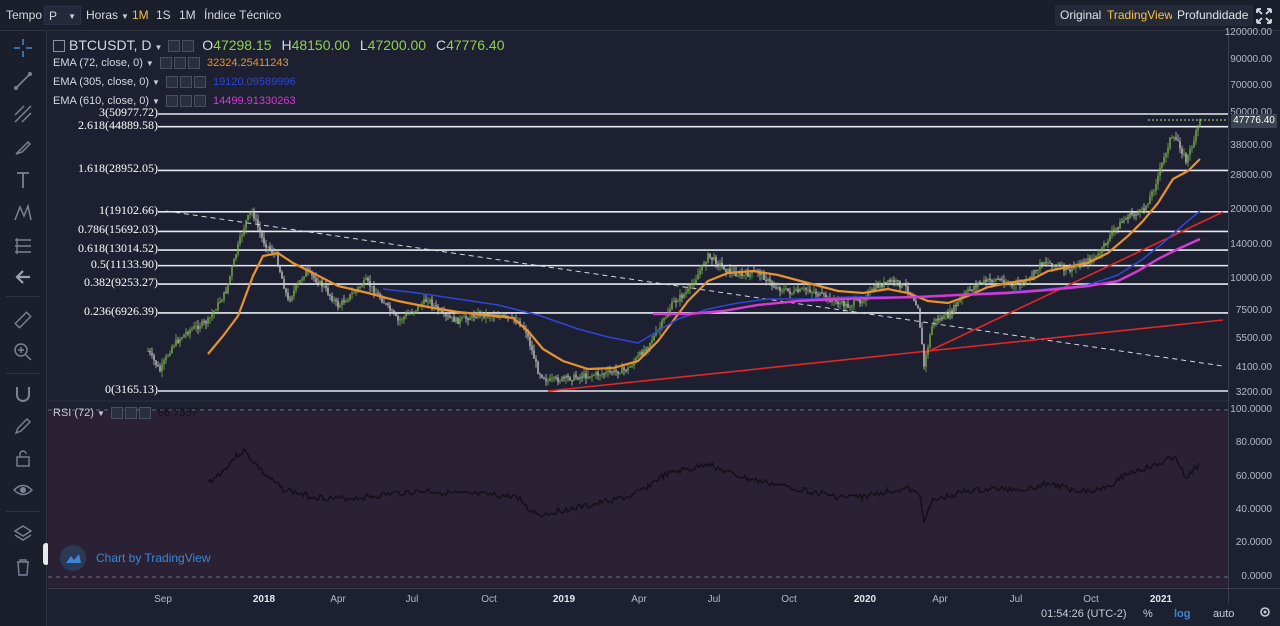 Image resolution: width=1280 pixels, height=626 pixels. Describe the element at coordinates (23, 81) in the screenshot. I see `trendline-icon` at that location.